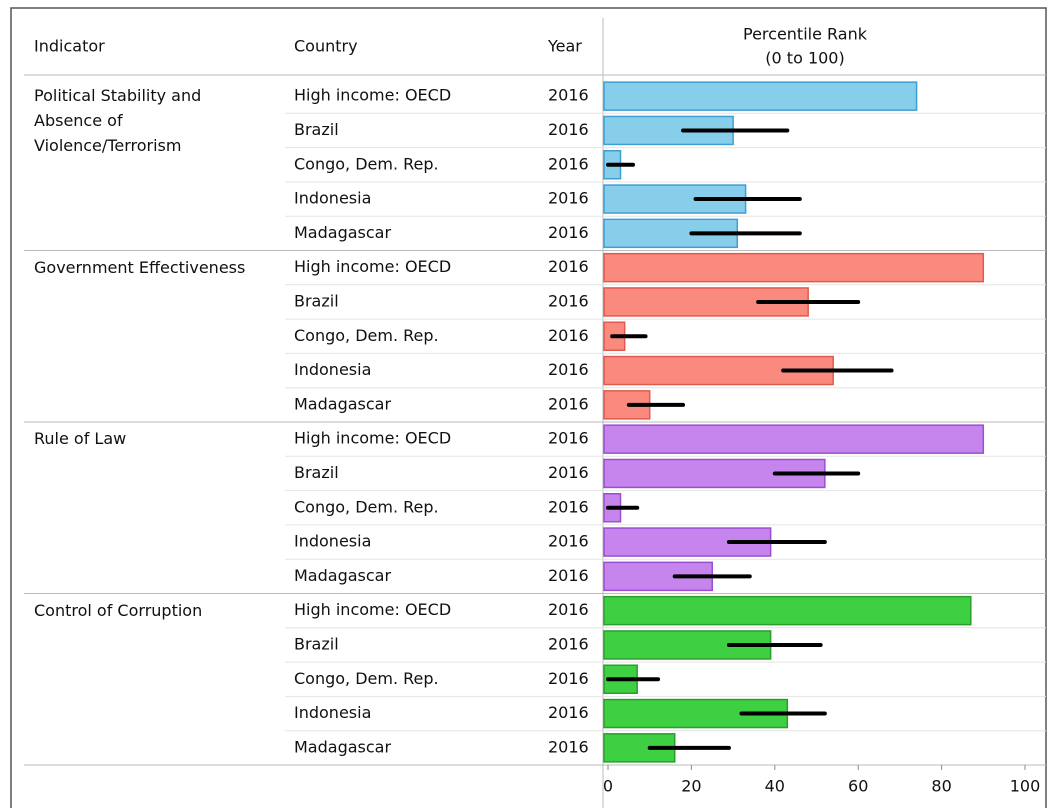 This screenshot has width=1057, height=808. Describe the element at coordinates (69, 46) in the screenshot. I see `column-header: Indicator` at that location.